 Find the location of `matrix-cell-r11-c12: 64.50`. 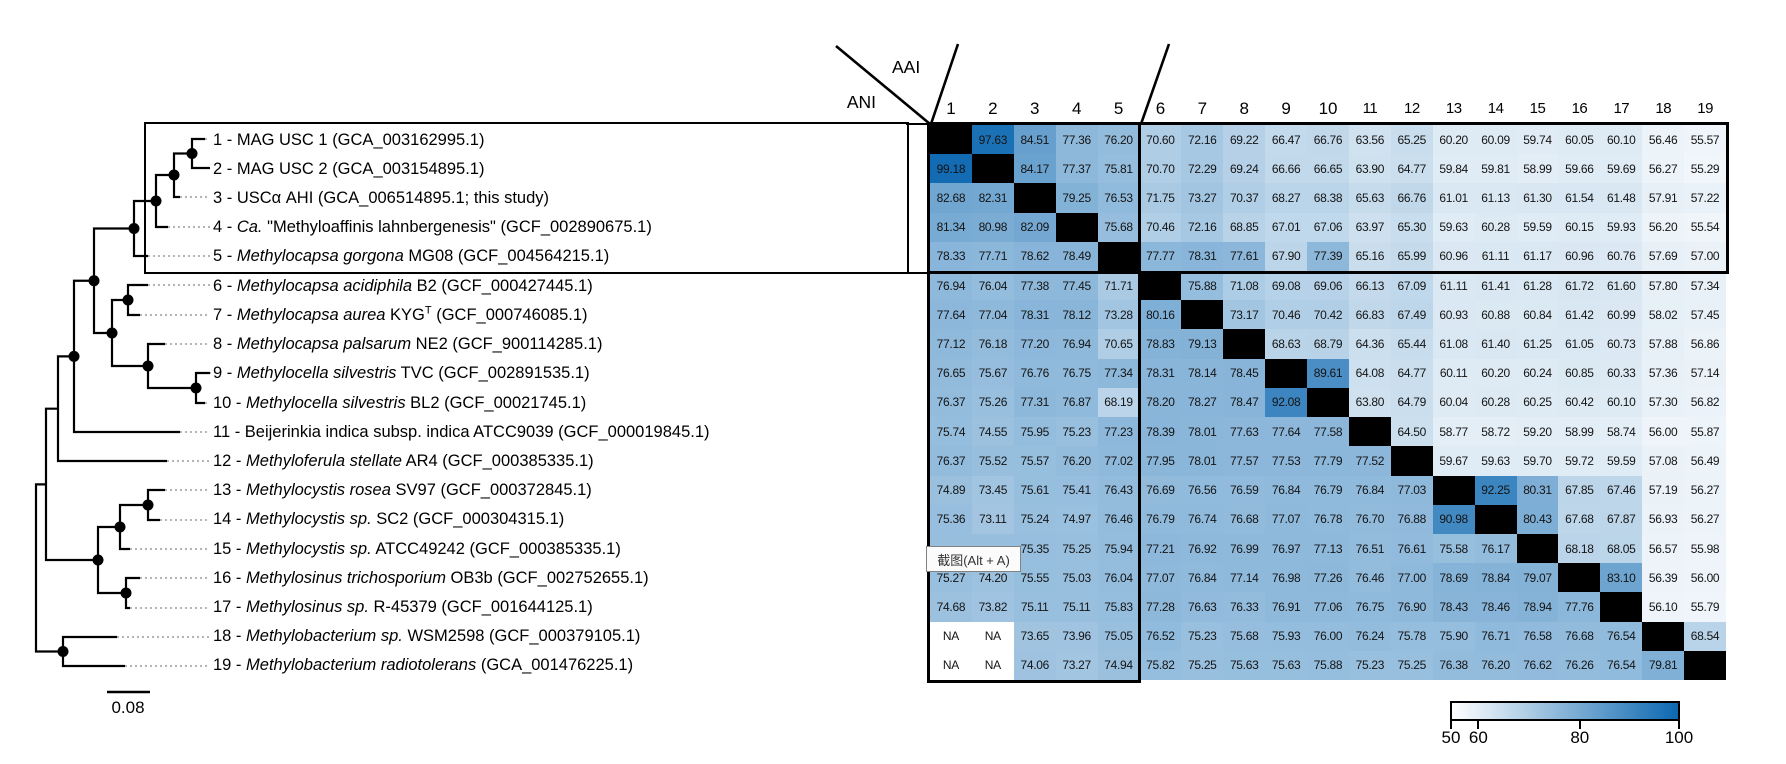

matrix-cell-r11-c12: 64.50 is located at coordinates (1411, 432).